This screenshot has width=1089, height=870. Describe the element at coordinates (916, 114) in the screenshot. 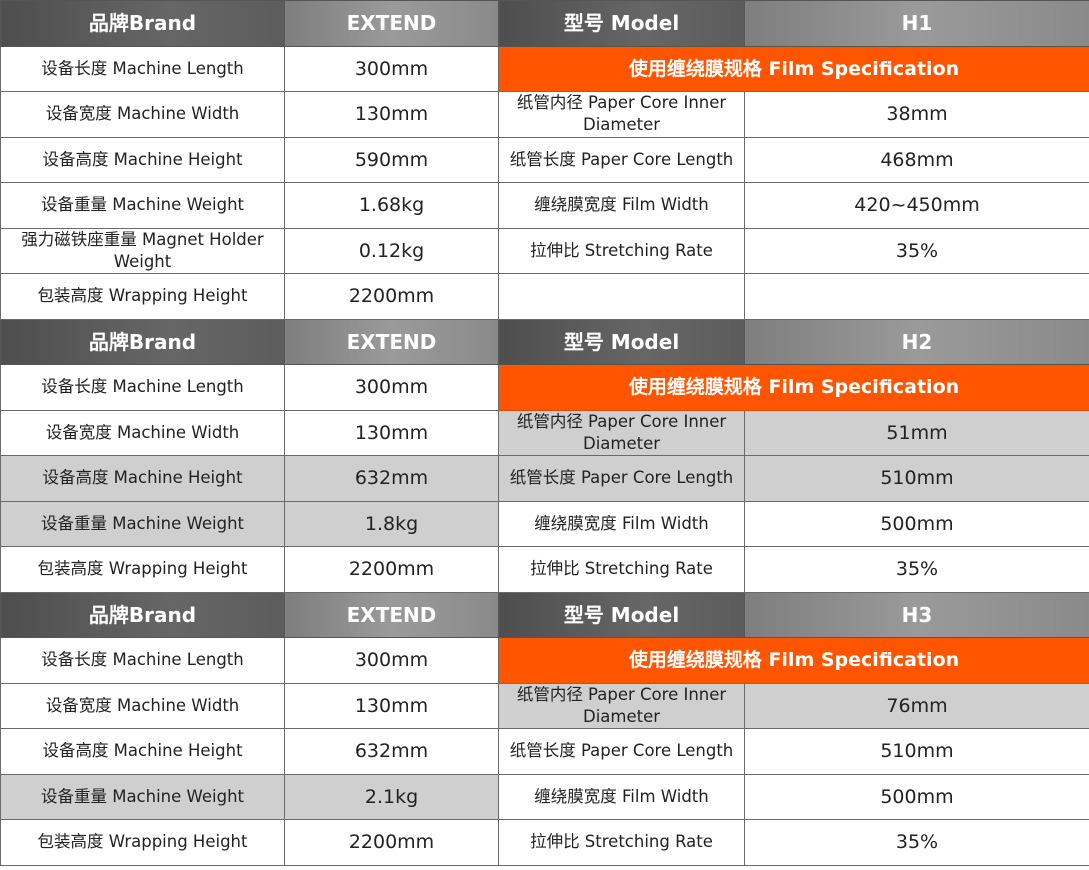

I see `film-spec-value: 38mm` at that location.